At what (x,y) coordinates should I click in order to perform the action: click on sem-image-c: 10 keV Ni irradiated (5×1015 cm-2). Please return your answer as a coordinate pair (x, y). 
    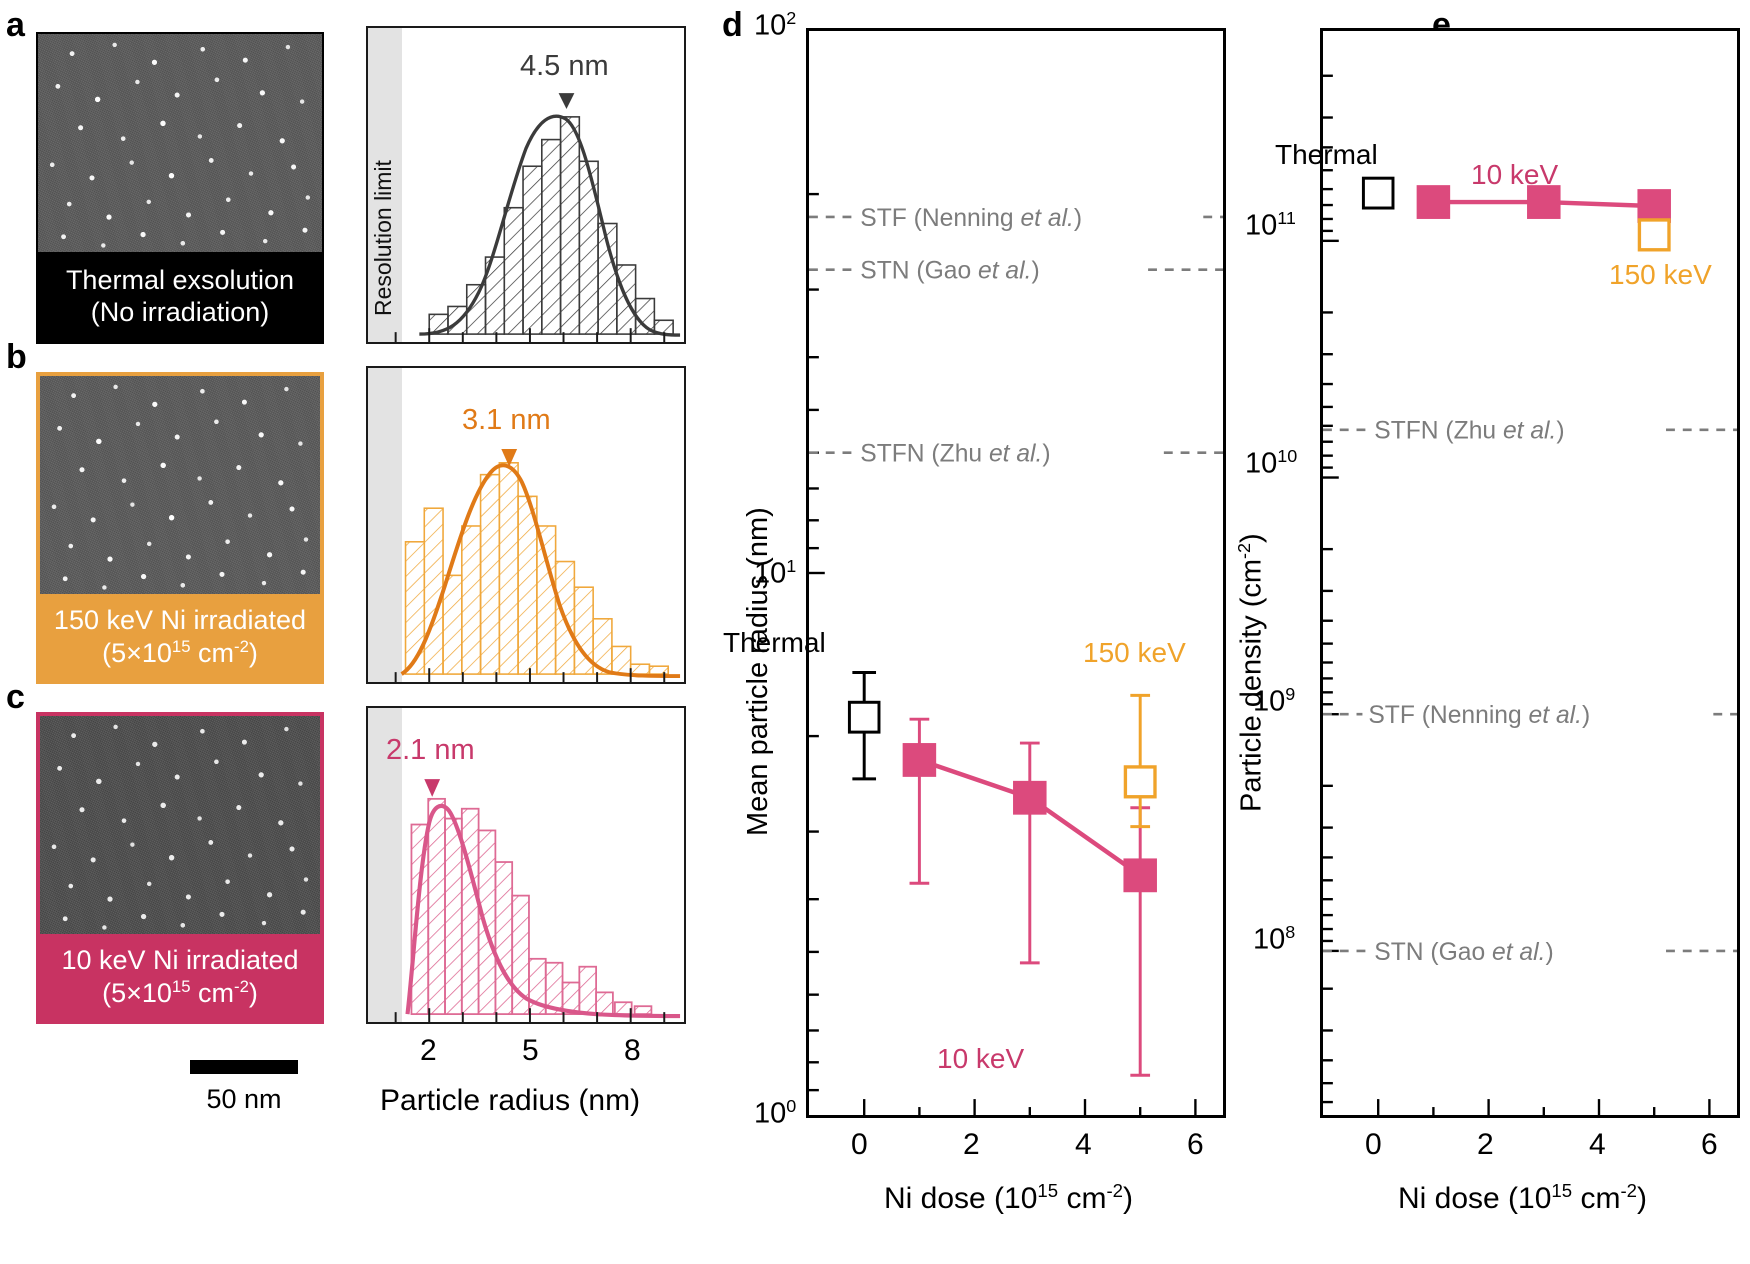
    Looking at the image, I should click on (180, 868).